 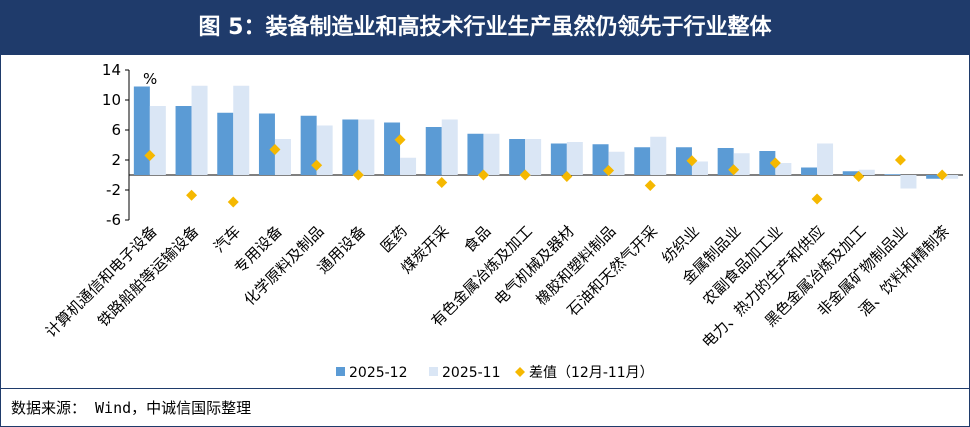 What do you see at coordinates (546, 171) in the screenshot?
I see `diff-markers` at bounding box center [546, 171].